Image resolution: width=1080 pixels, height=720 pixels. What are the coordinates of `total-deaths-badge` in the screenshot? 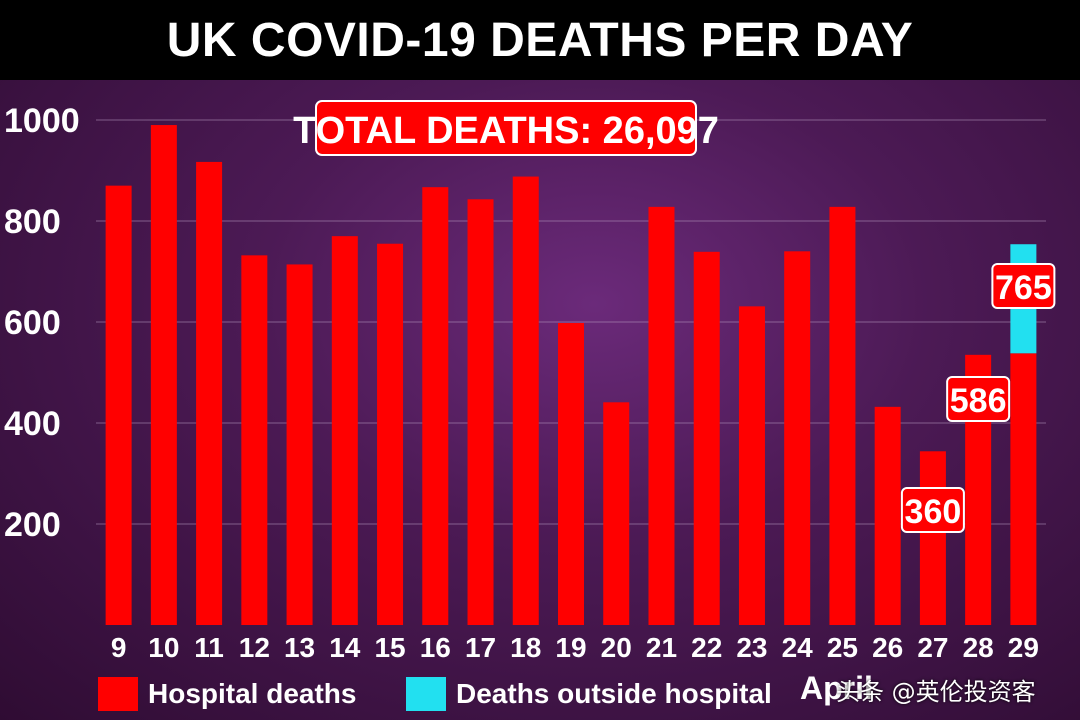 It's located at (506, 128).